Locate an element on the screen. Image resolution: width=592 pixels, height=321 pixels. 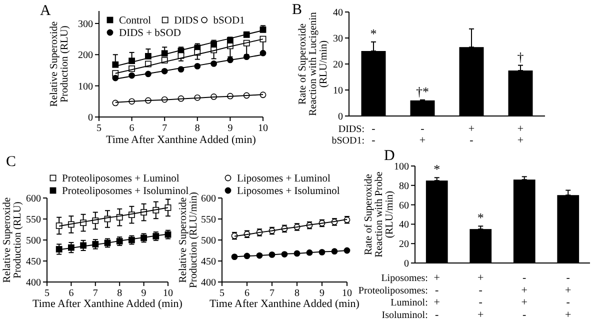
x-tick-label: + - + - is located at coordinates (437, 296).